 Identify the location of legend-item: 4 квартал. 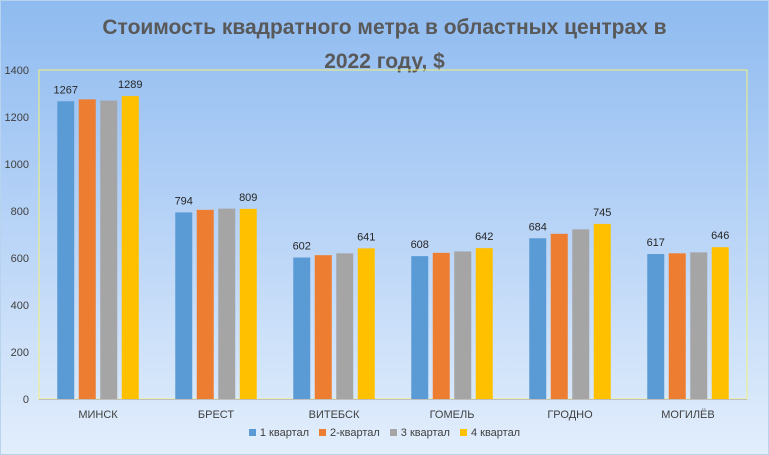
(490, 433).